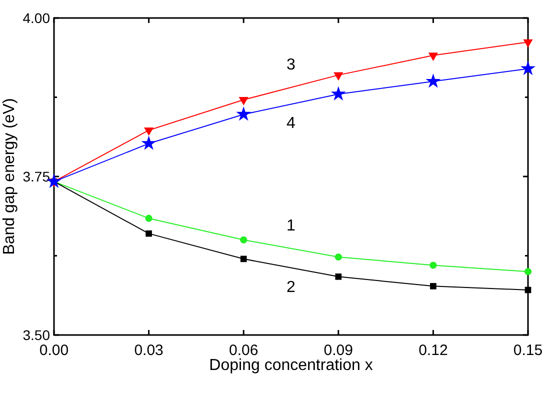  Describe the element at coordinates (291, 123) in the screenshot. I see `series-label: 4` at that location.